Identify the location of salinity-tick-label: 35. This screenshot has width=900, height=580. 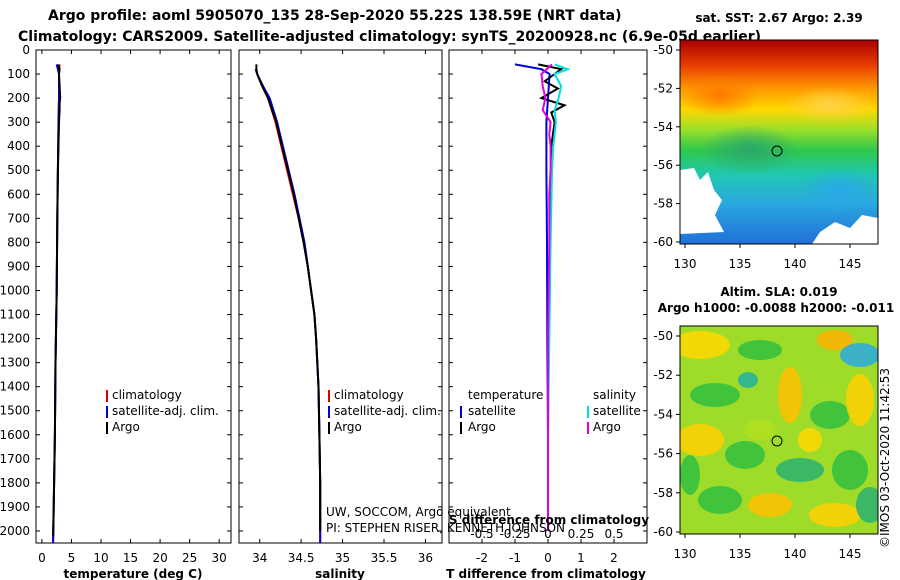
(342, 558).